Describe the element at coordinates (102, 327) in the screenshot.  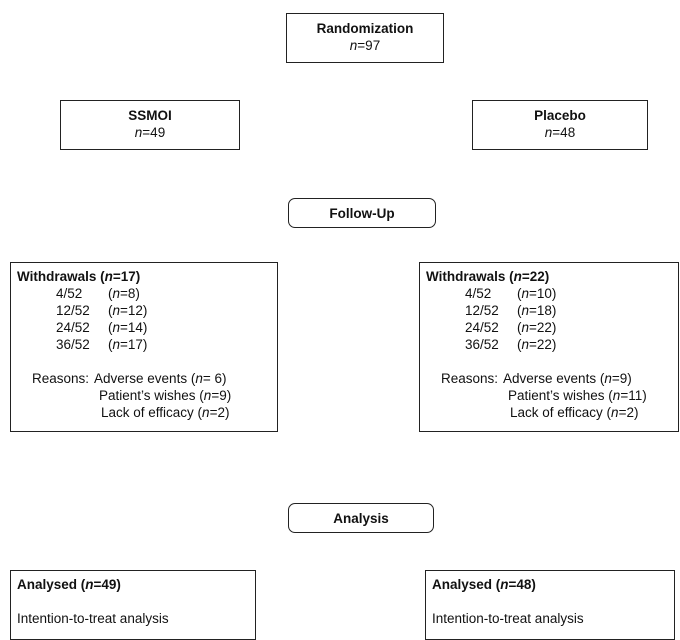
I see `withdrawal-row: 24/52 (n=14)` at that location.